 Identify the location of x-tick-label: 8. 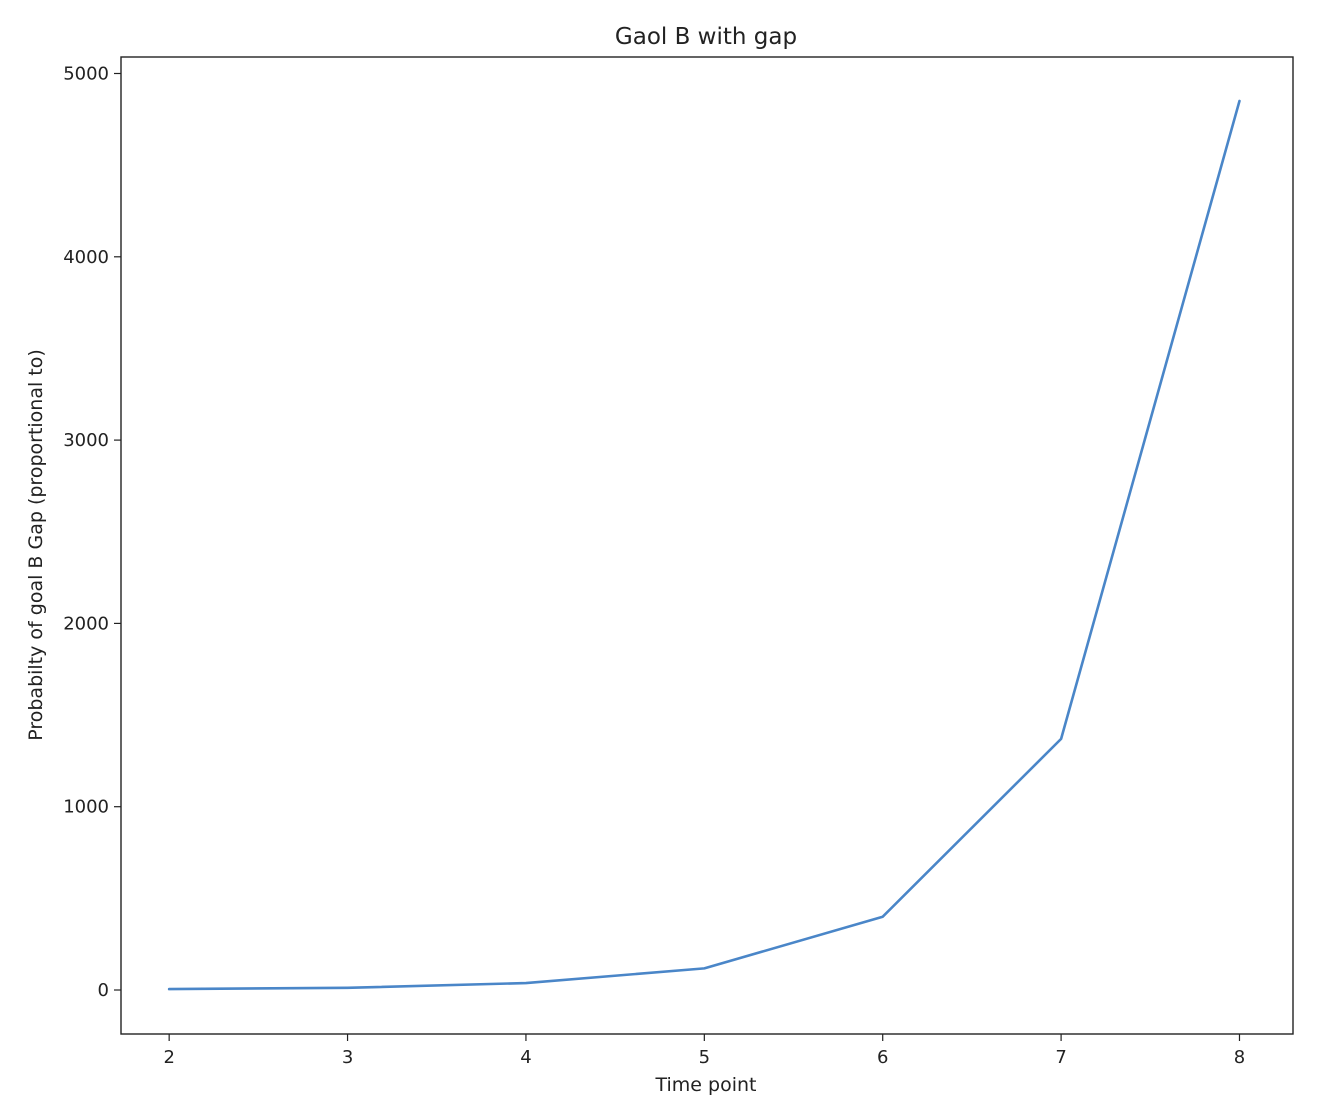
(1239, 1057).